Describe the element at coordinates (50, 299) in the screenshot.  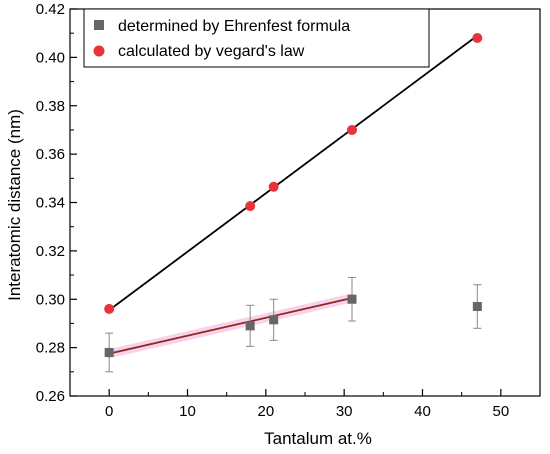
I see `y-tick-label: 0.30` at that location.